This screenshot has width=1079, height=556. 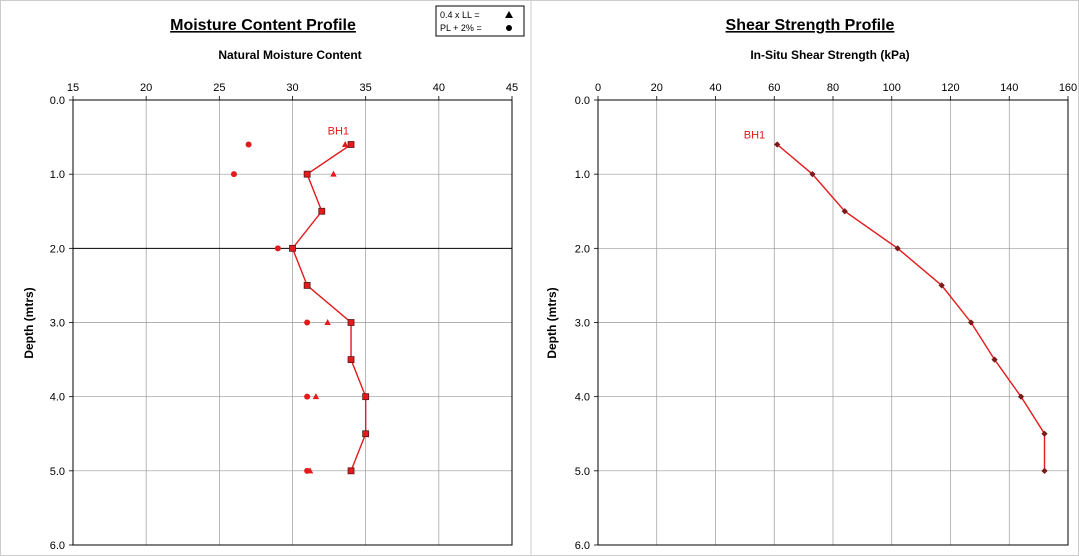 What do you see at coordinates (509, 14) in the screenshot?
I see `legend-triangle-icon` at bounding box center [509, 14].